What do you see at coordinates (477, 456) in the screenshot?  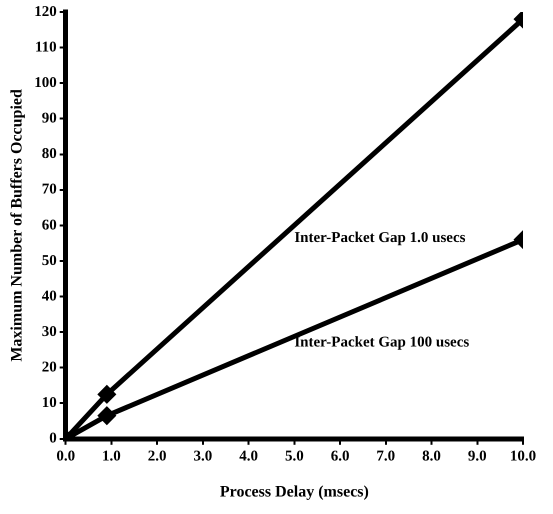 I see `x-tick-label: 9.0` at bounding box center [477, 456].